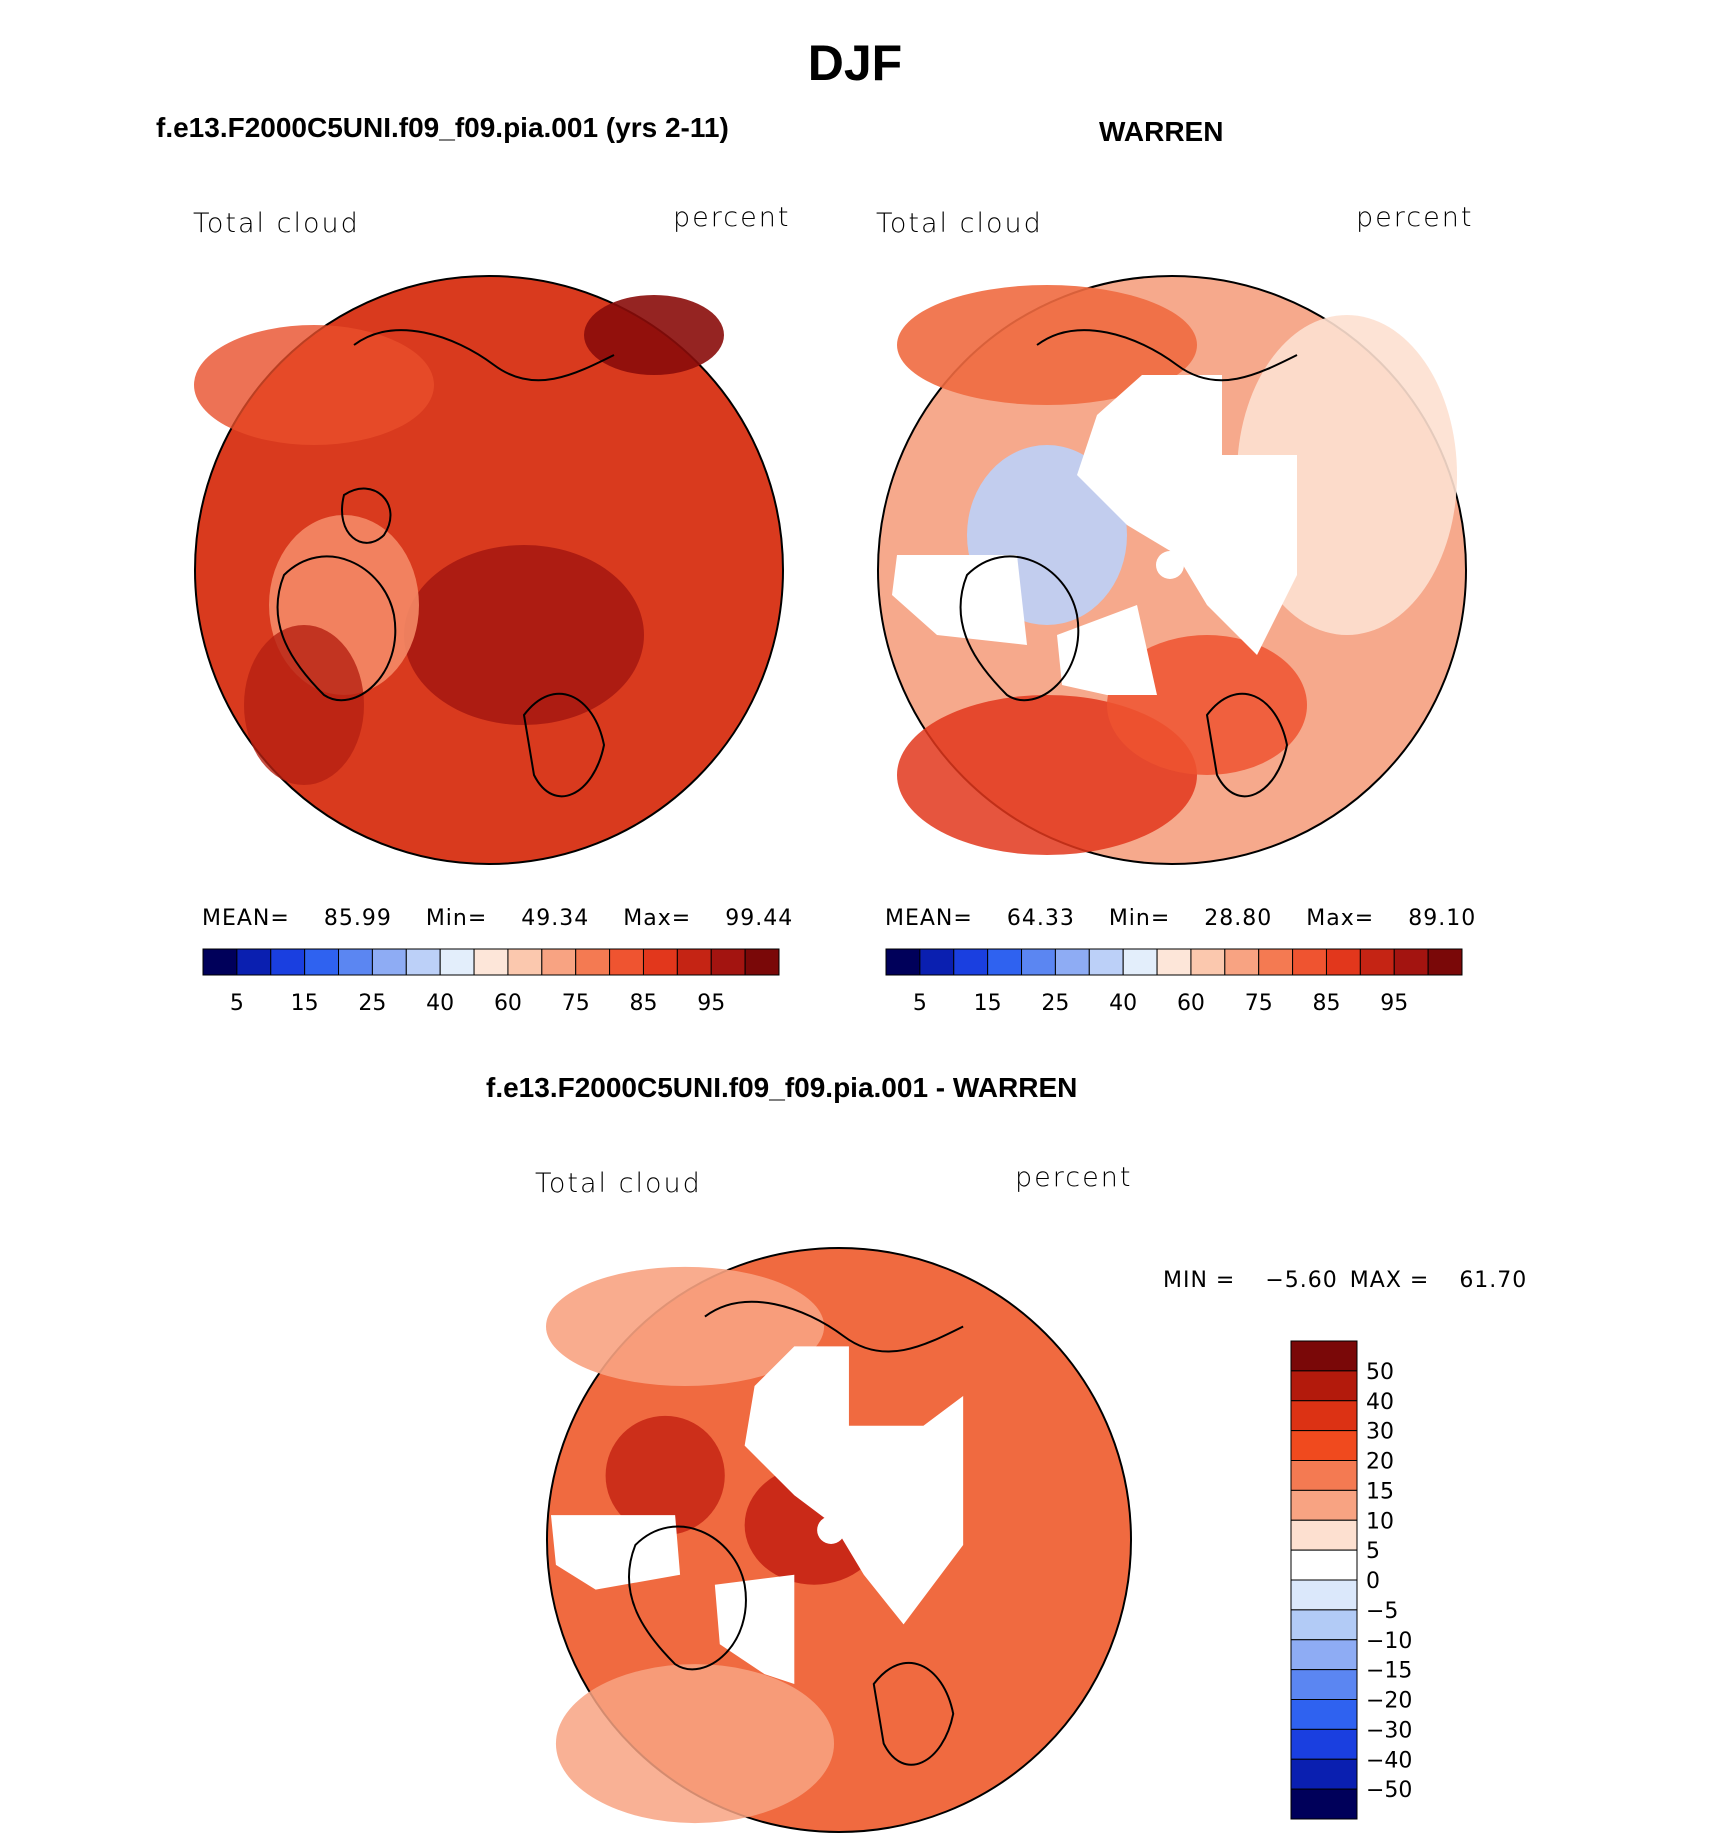  Describe the element at coordinates (1180, 918) in the screenshot. I see `panel-2-stats: MEAN= 64.33 Min= 28.80 Max= 89.10` at that location.